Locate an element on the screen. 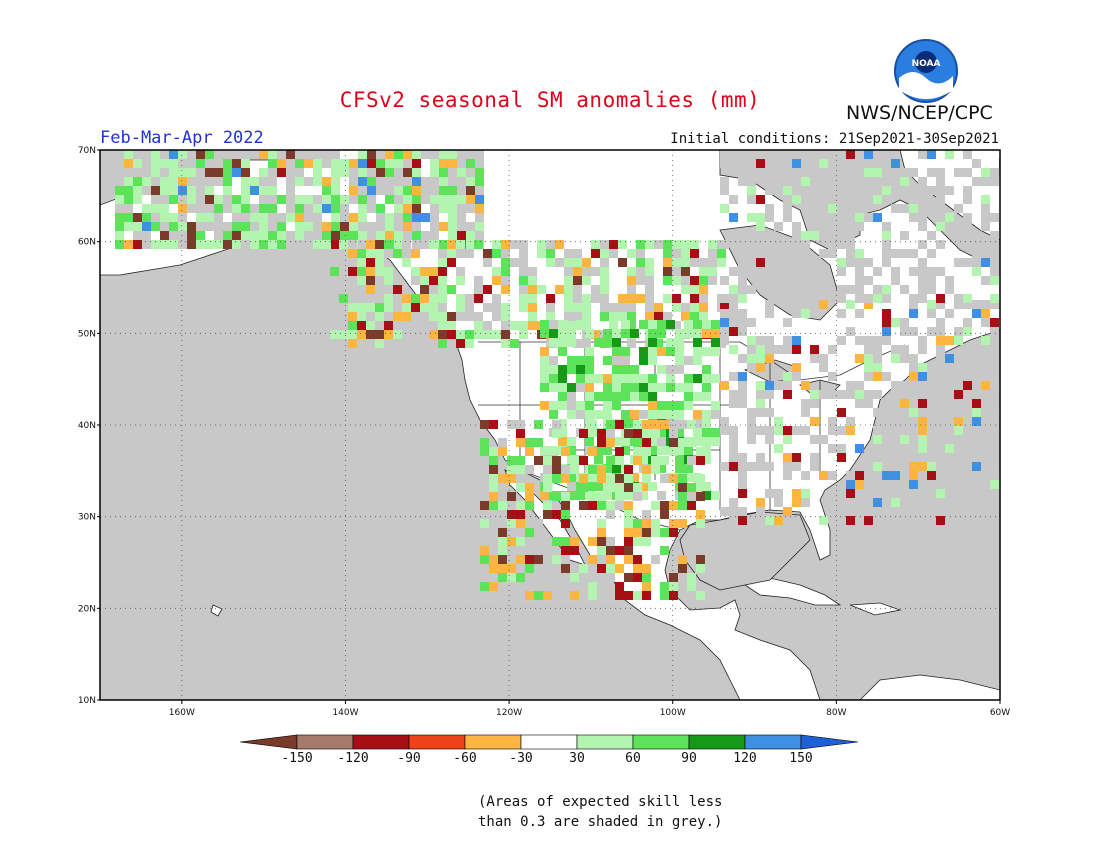  footnote-line-1: (Areas of expected skill less is located at coordinates (600, 802).